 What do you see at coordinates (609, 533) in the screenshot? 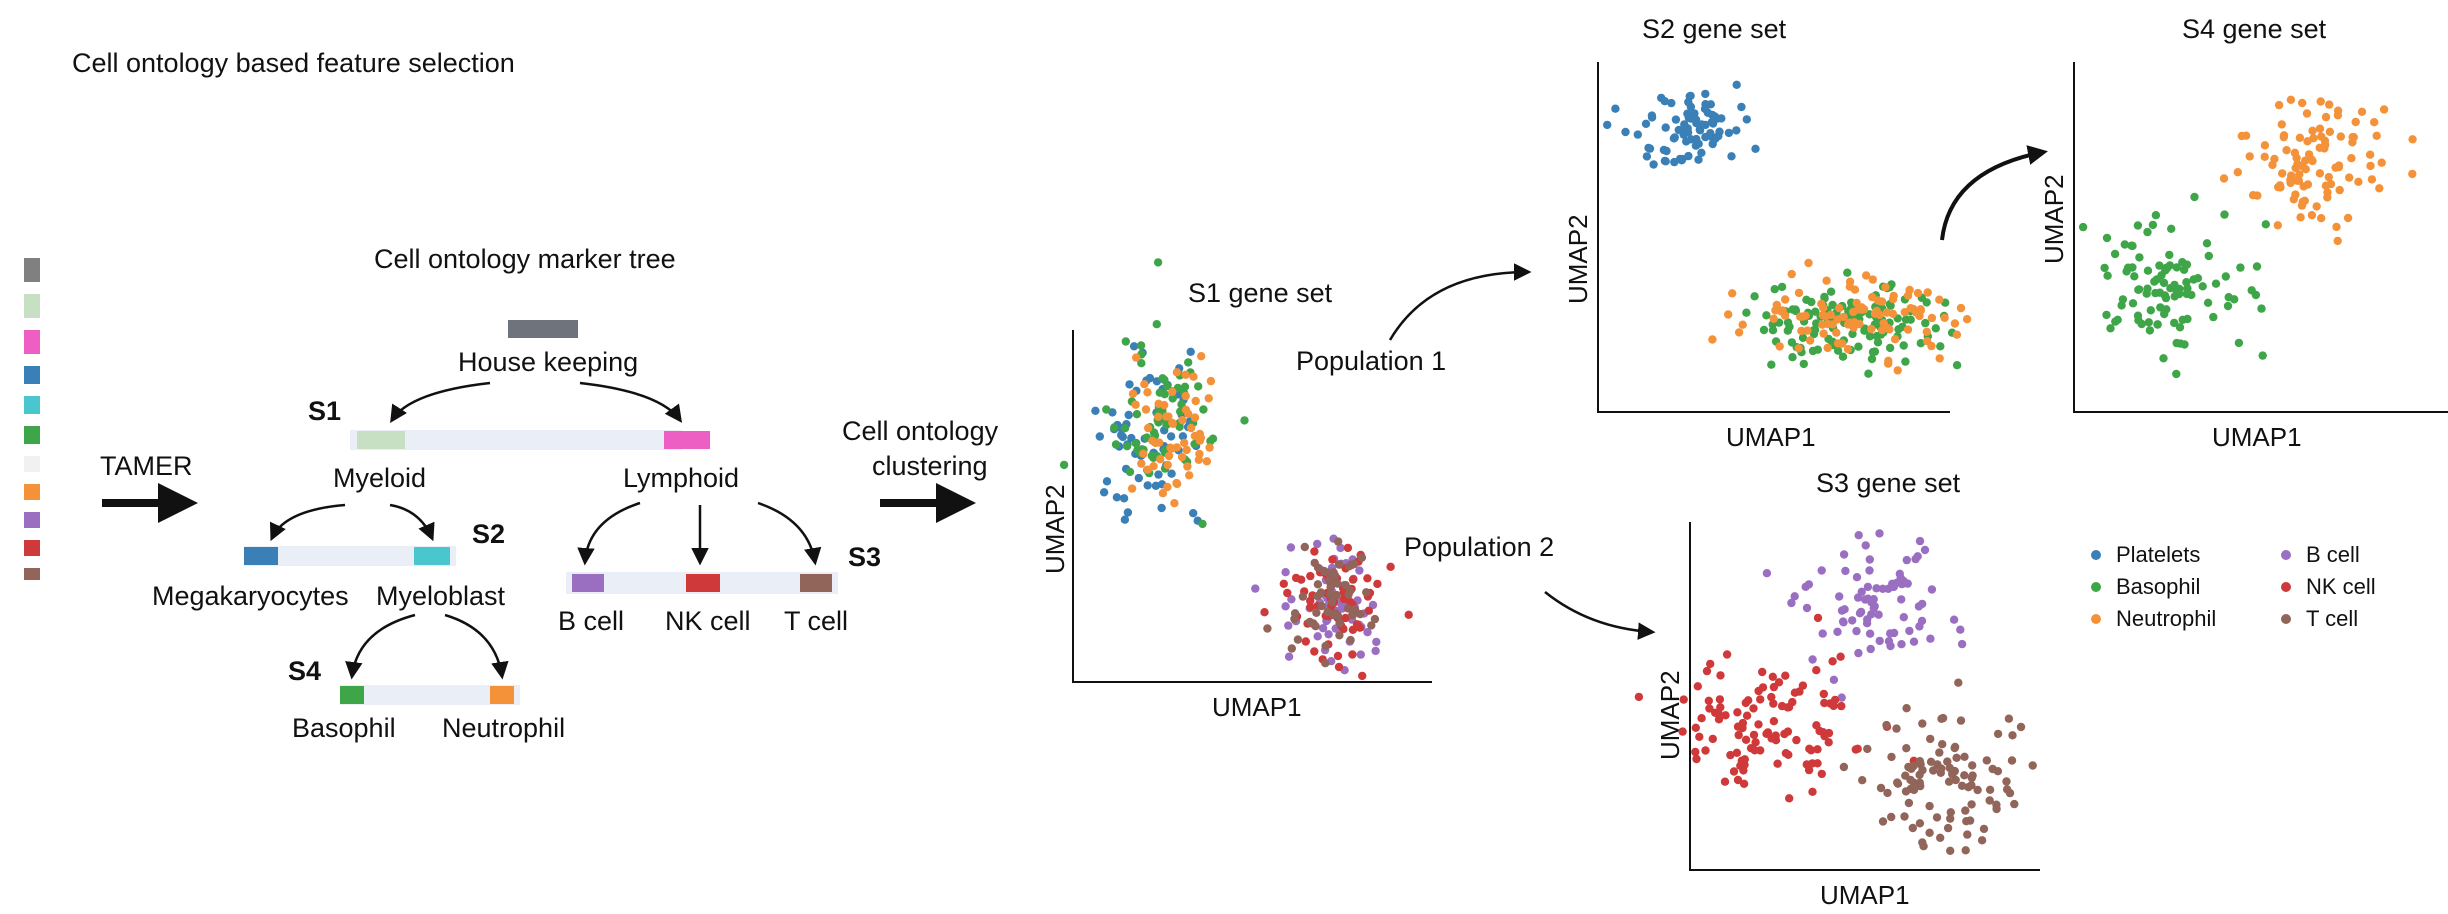
I see `arrow-lymphoid-bcell` at bounding box center [609, 533].